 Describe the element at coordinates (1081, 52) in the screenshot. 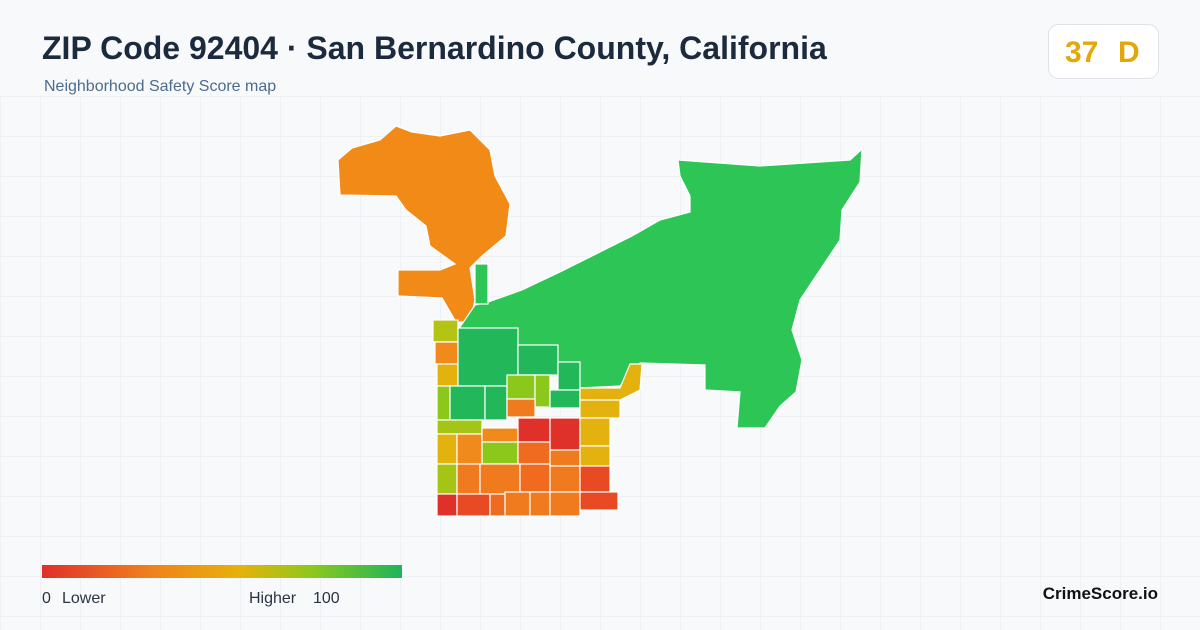

I see `score-value: 37` at that location.